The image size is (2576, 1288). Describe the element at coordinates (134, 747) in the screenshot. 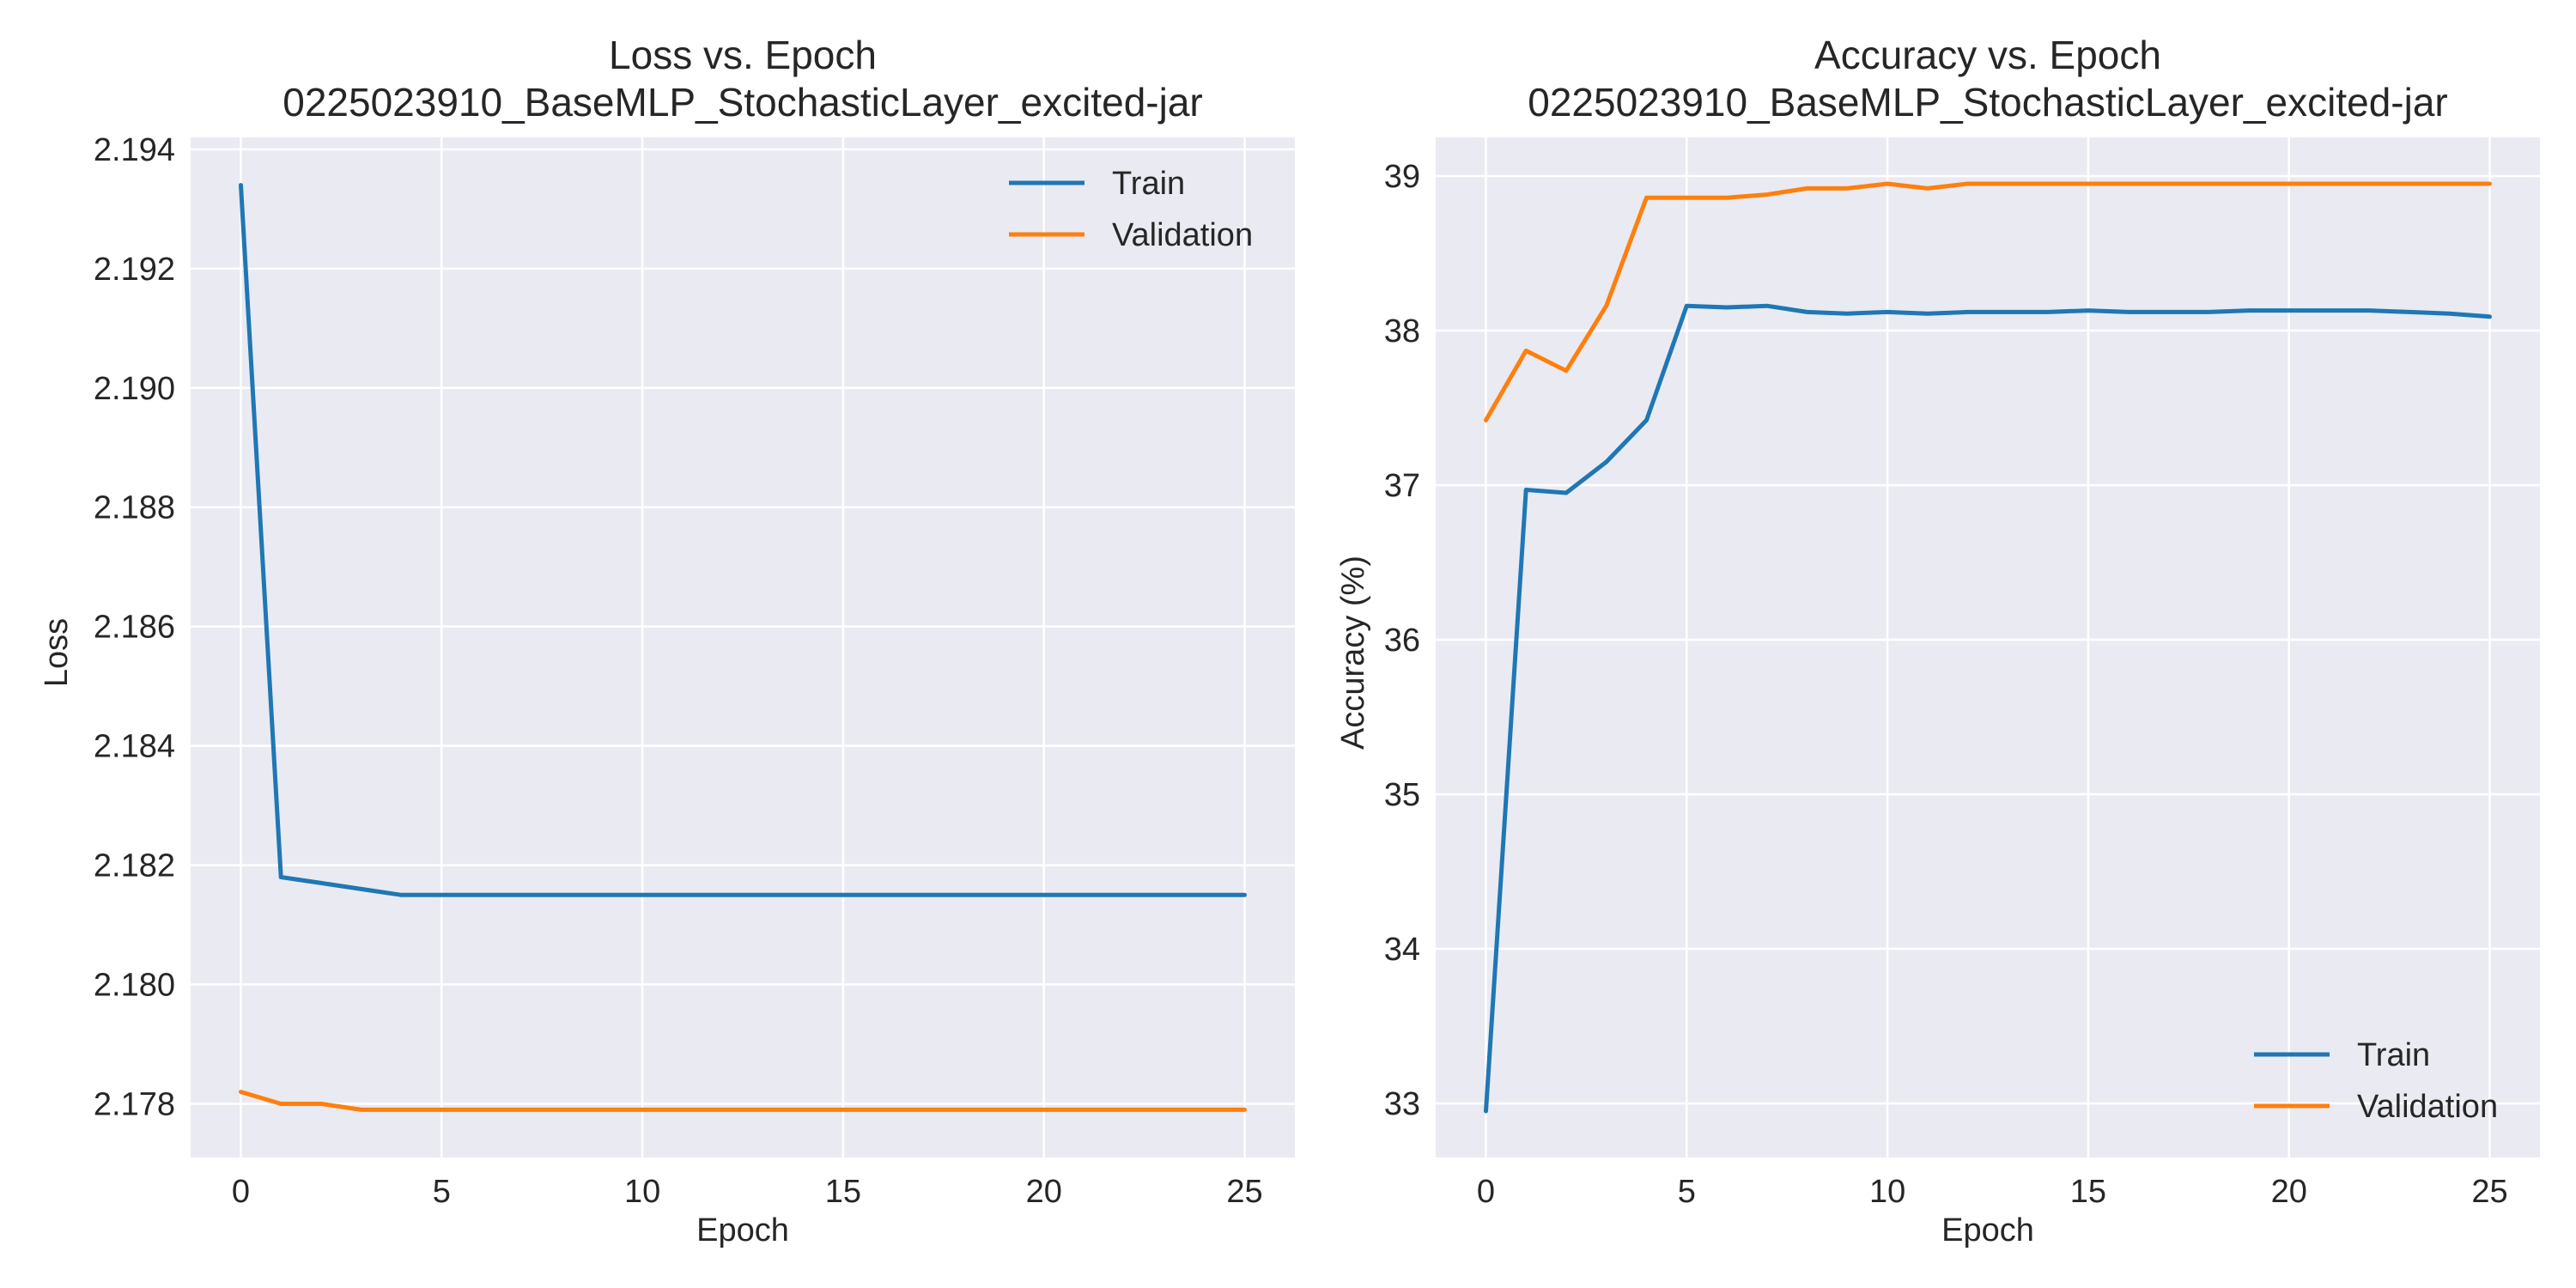

I see `loss-y-tick-label: 2.184` at that location.